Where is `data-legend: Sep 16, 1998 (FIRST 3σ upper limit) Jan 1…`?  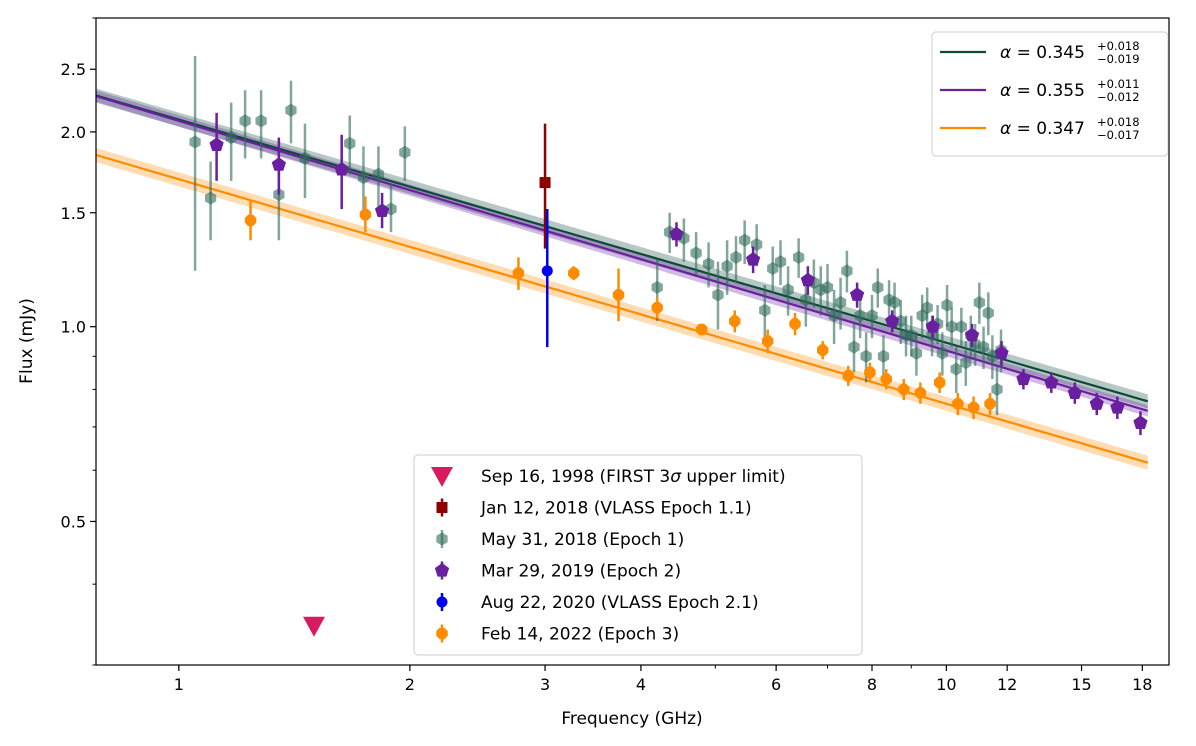 data-legend: Sep 16, 1998 (FIRST 3σ upper limit) Jan 1… is located at coordinates (638, 555).